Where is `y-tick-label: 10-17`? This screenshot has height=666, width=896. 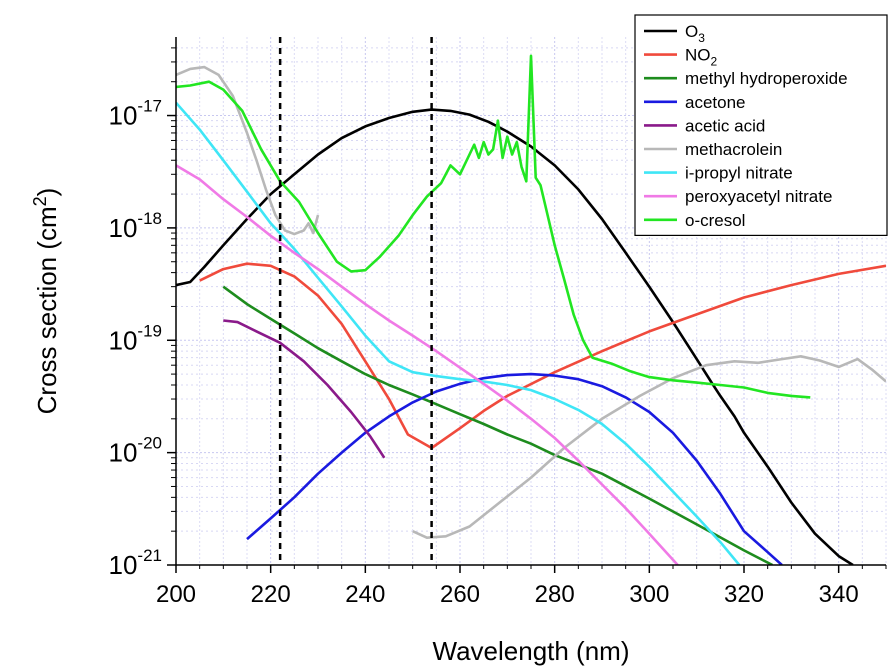
y-tick-label: 10-17 is located at coordinates (136, 114).